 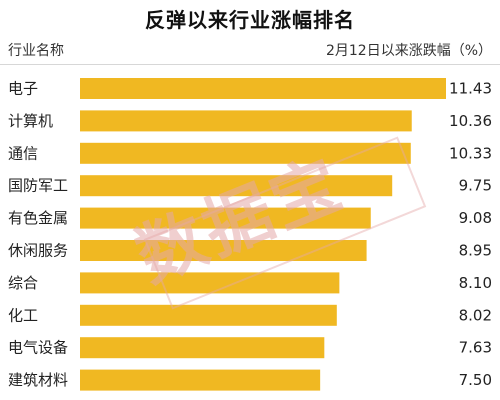 What do you see at coordinates (38, 186) in the screenshot?
I see `category-label: 国防军工` at bounding box center [38, 186].